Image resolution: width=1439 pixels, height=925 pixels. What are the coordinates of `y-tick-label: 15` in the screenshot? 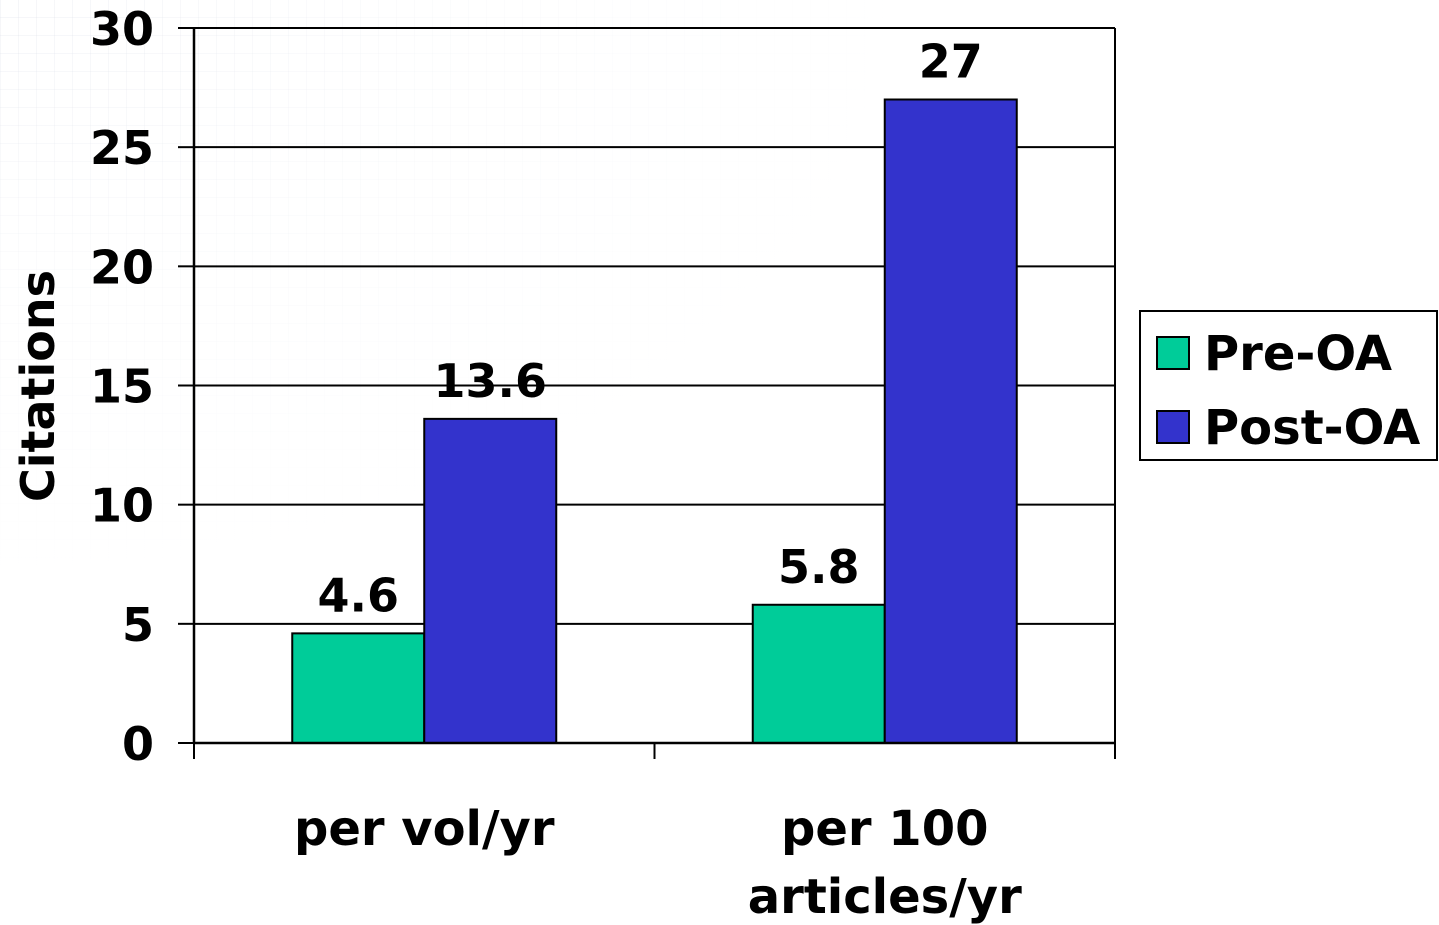 It's located at (122, 387).